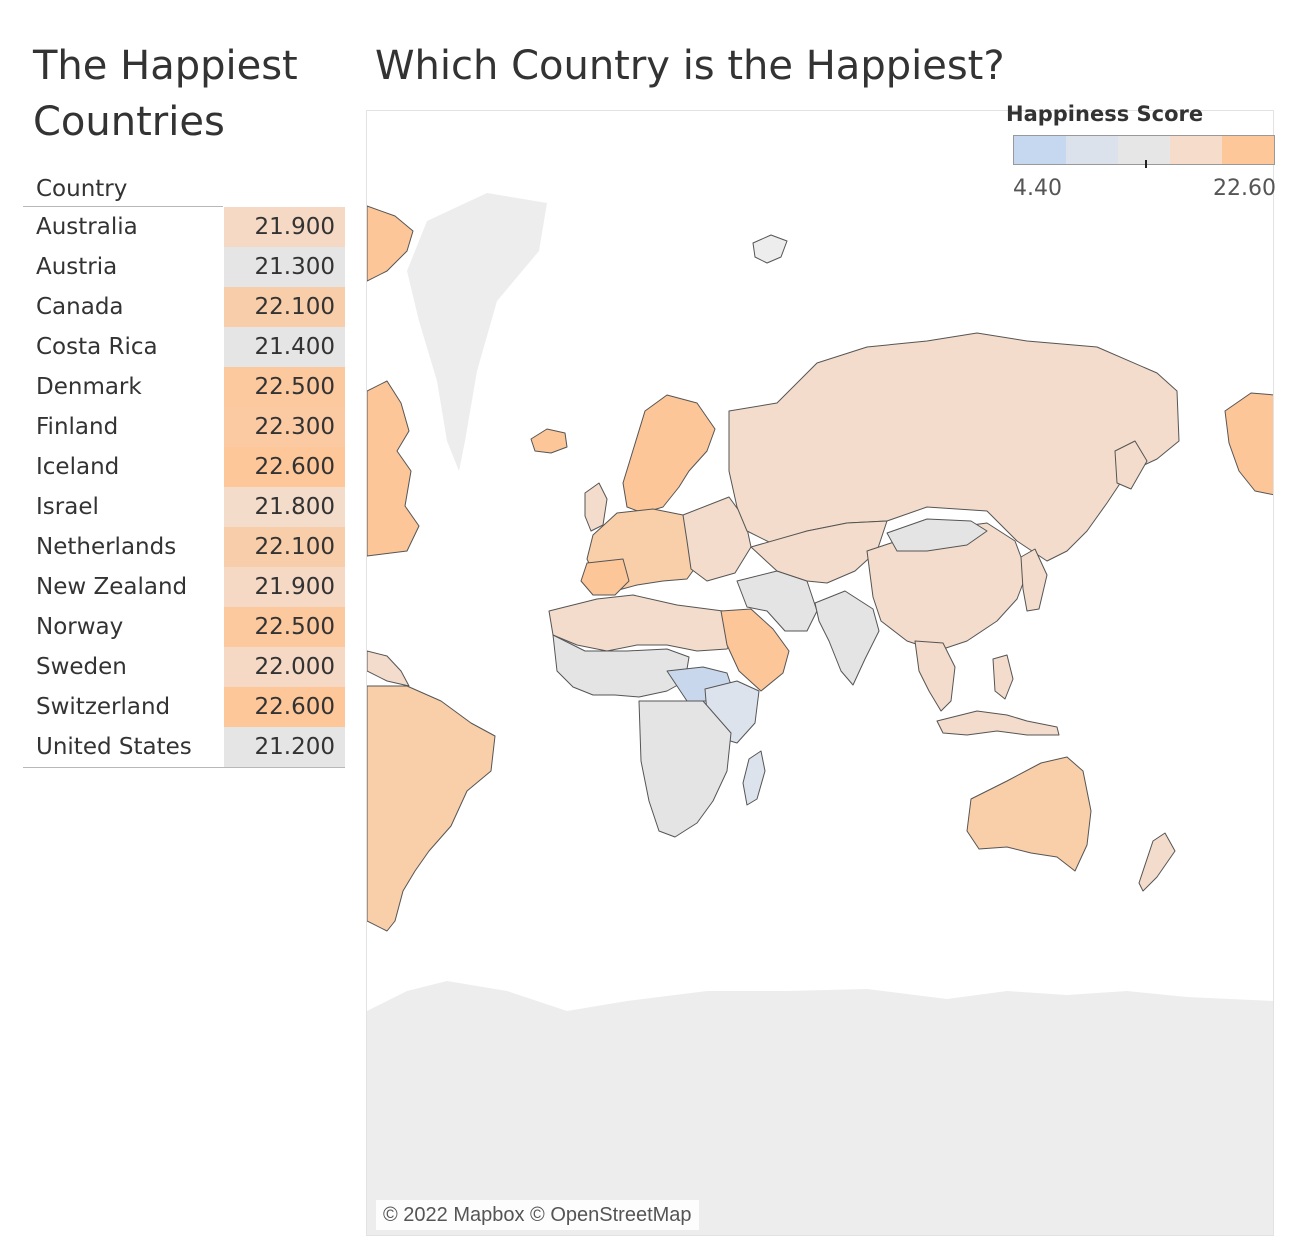 Image resolution: width=1298 pixels, height=1260 pixels. I want to click on table-row: Canada 22.100, so click(184, 307).